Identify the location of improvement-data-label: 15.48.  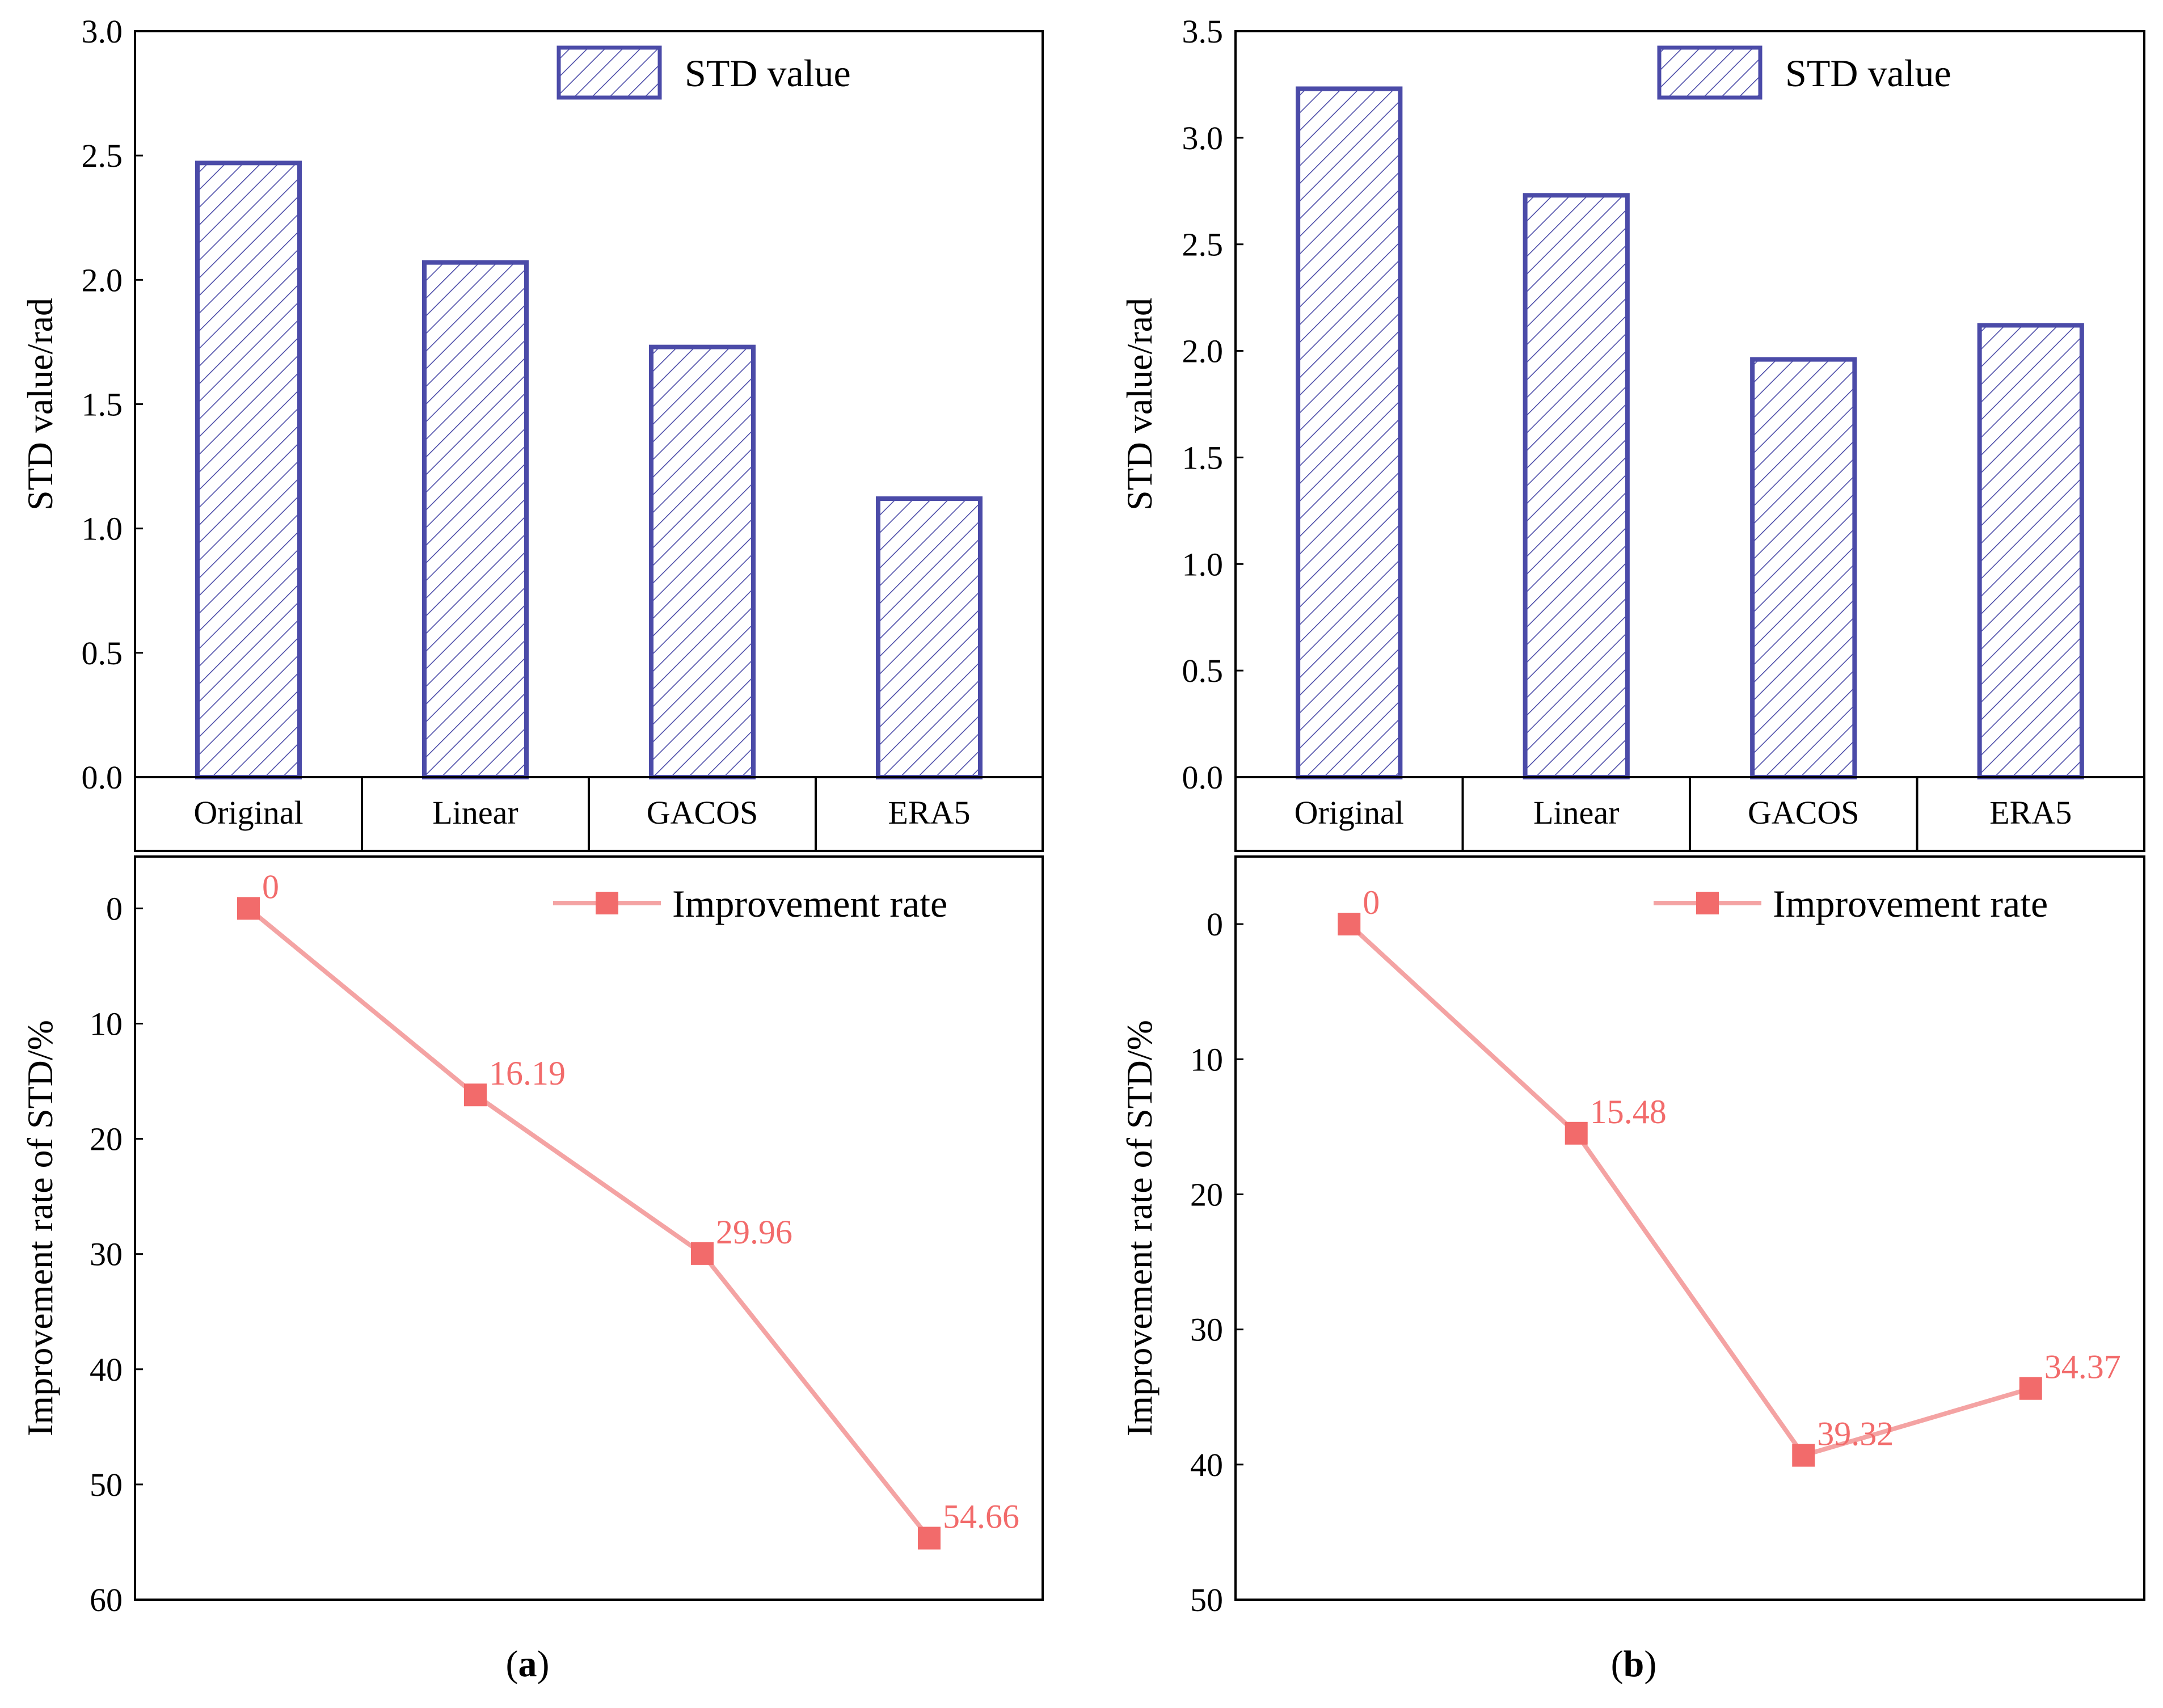
(1629, 1112).